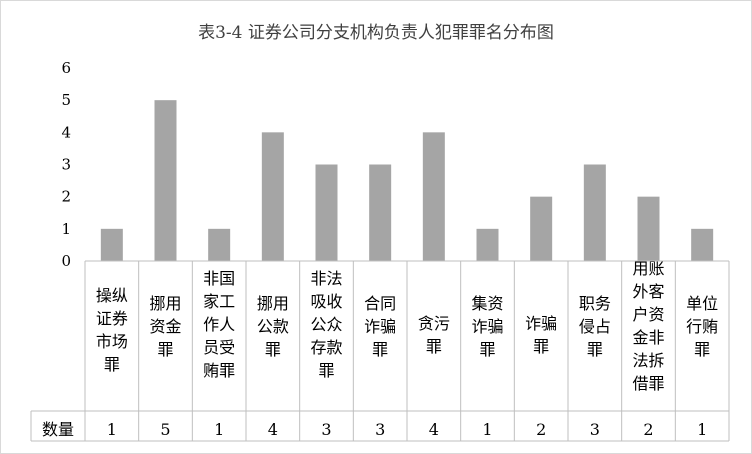  I want to click on category-label: 存款, so click(326, 347).